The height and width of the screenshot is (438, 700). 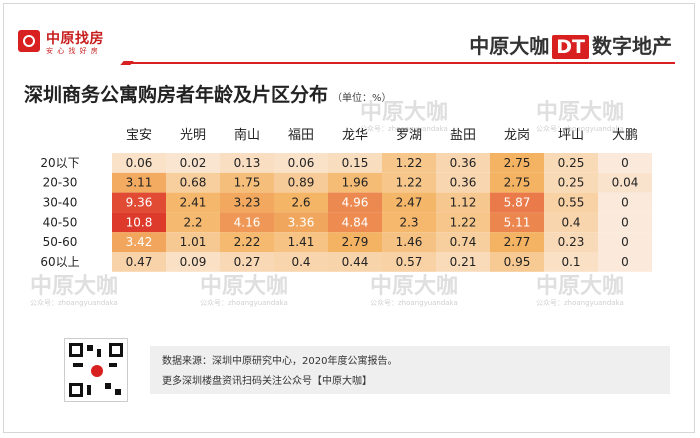 I want to click on row-label: 40-50, so click(x=60, y=222).